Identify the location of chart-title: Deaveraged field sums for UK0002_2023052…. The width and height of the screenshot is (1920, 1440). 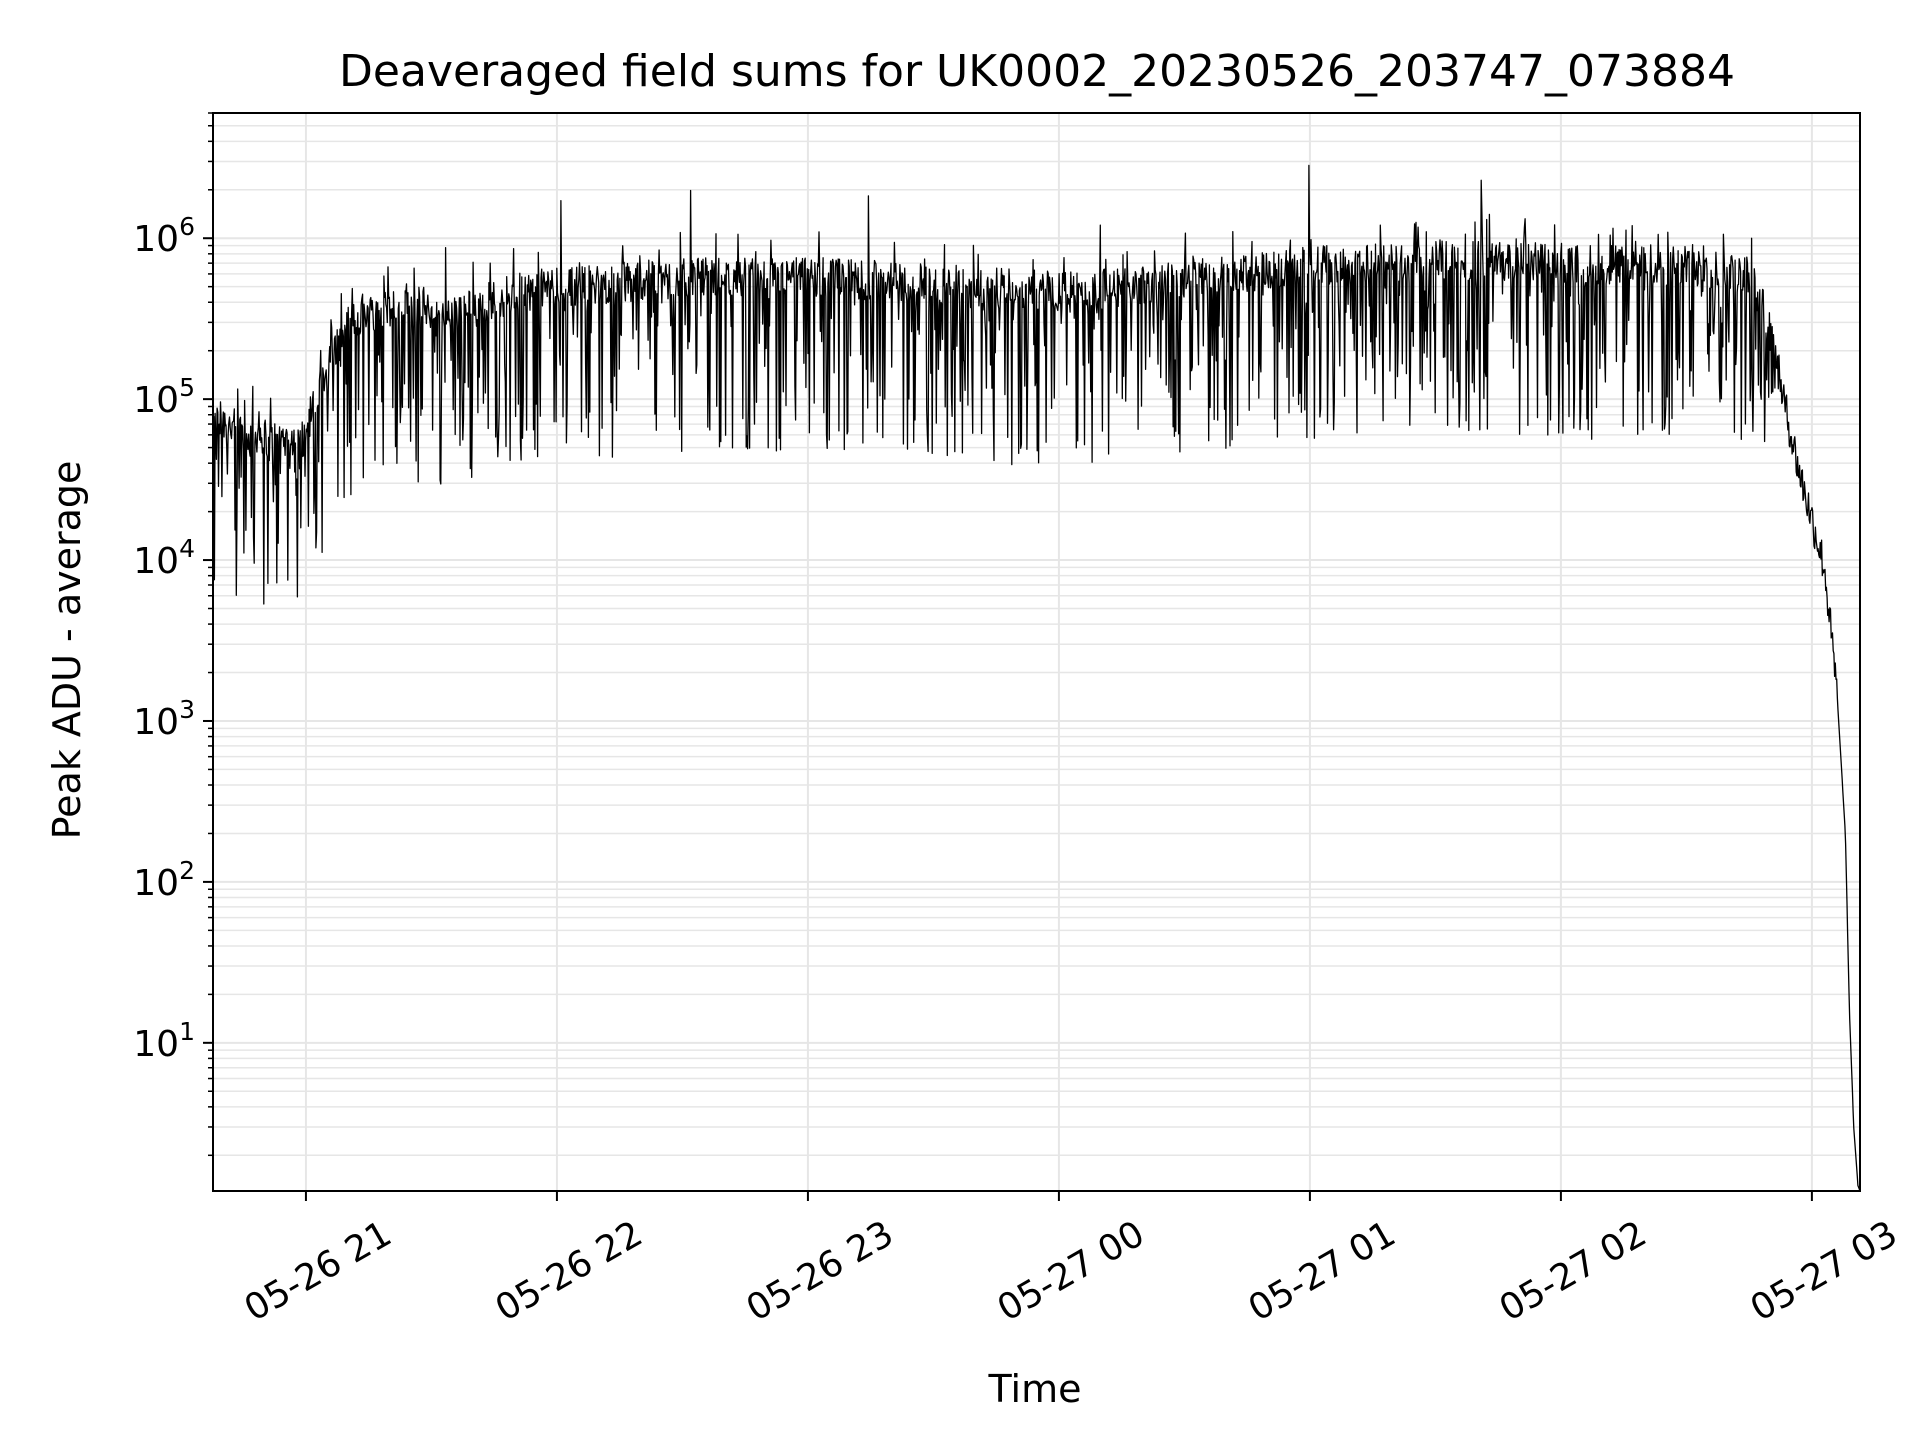
(1037, 71).